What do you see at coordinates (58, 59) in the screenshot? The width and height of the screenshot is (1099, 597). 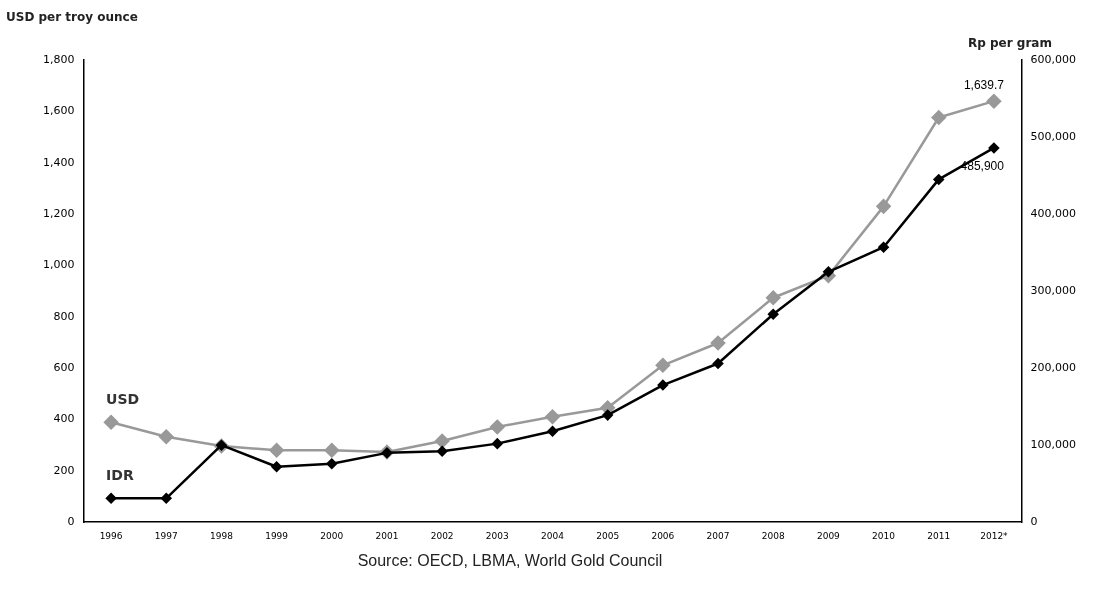 I see `y-tick-label: 1,800` at bounding box center [58, 59].